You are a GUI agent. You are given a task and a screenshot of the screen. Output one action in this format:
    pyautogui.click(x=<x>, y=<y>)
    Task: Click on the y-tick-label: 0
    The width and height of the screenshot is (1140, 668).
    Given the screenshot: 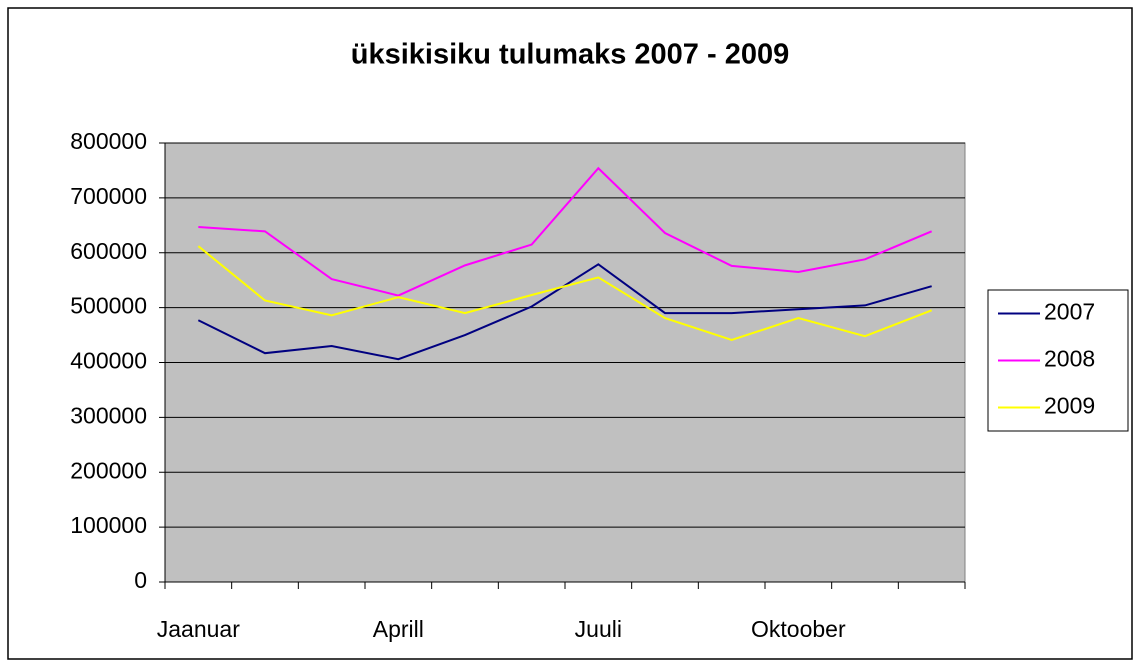 What is the action you would take?
    pyautogui.click(x=140, y=580)
    